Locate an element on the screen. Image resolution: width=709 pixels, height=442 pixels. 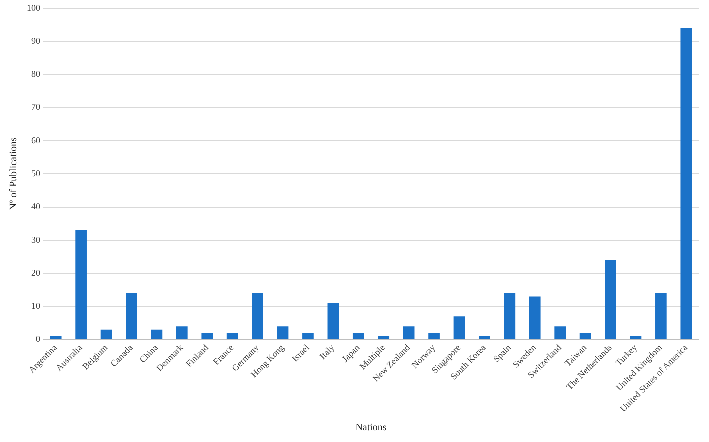
x-axis-title: Nations is located at coordinates (371, 428).